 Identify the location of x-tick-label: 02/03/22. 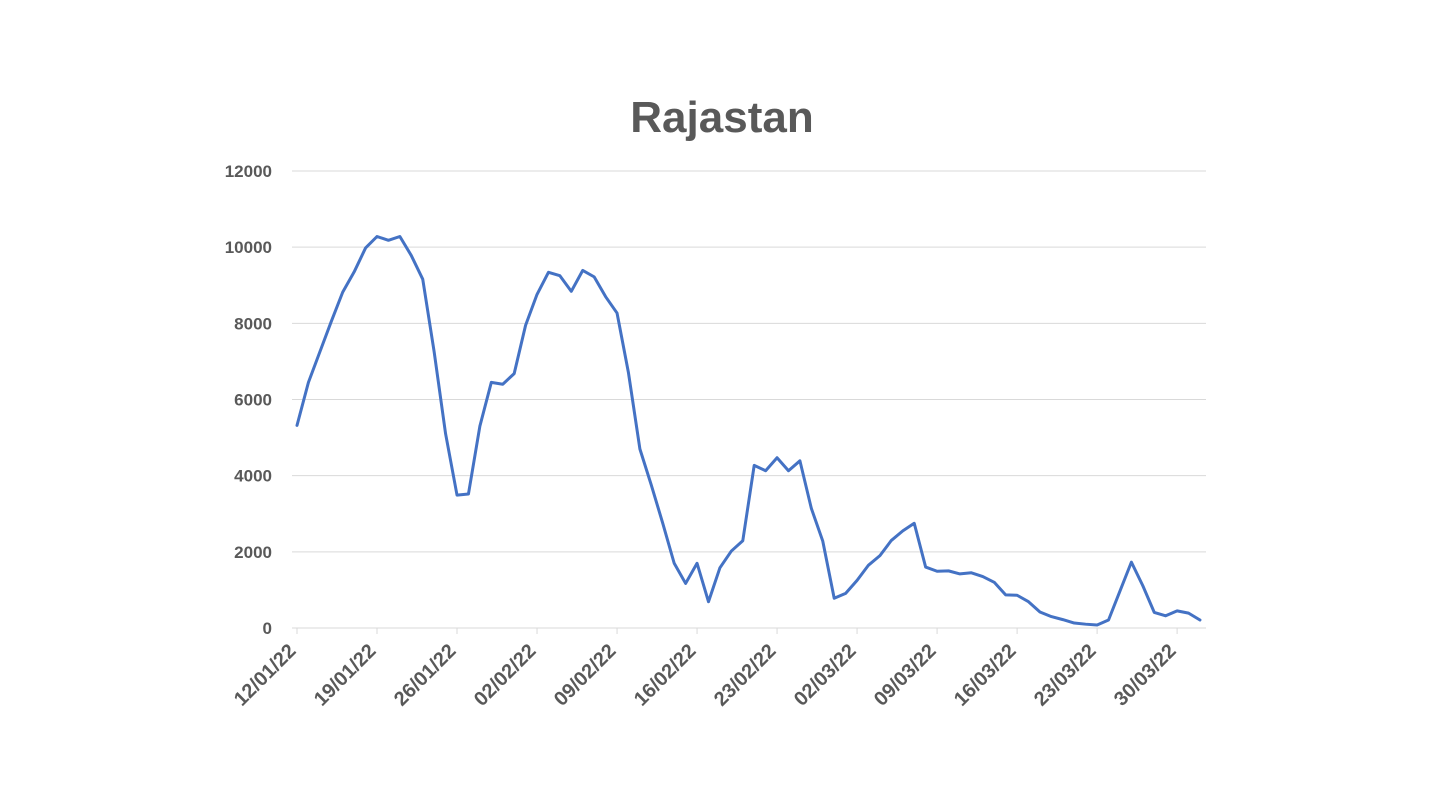
(825, 675).